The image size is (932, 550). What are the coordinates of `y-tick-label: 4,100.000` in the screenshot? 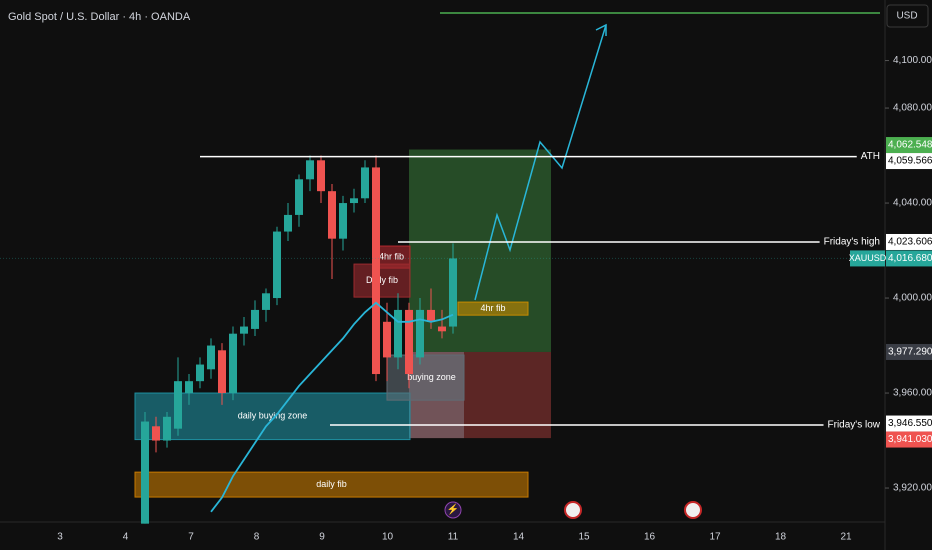 It's located at (912, 60).